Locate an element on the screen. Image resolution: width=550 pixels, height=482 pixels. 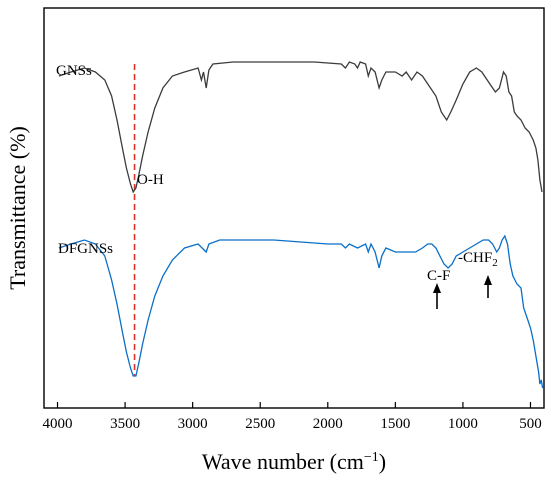
x-axis-title: Wave number (cm−1) is located at coordinates (294, 461).